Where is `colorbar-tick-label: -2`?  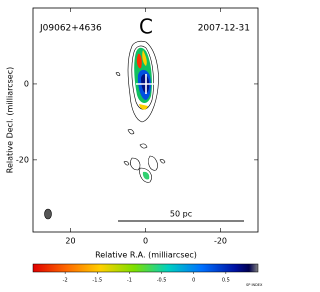 colorbar-tick-label: -2 is located at coordinates (65, 281).